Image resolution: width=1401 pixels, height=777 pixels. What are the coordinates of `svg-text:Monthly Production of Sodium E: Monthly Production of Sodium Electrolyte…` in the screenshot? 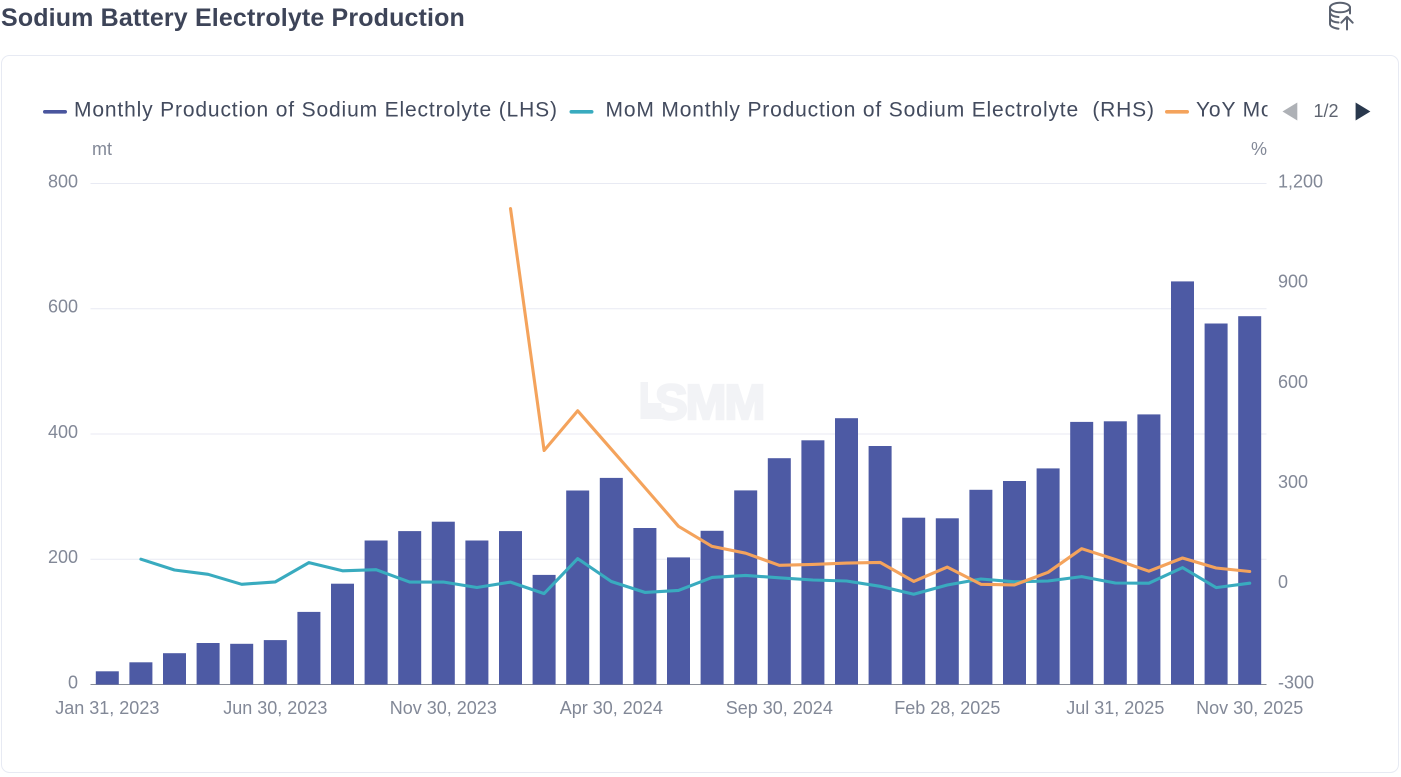 It's located at (316, 110).